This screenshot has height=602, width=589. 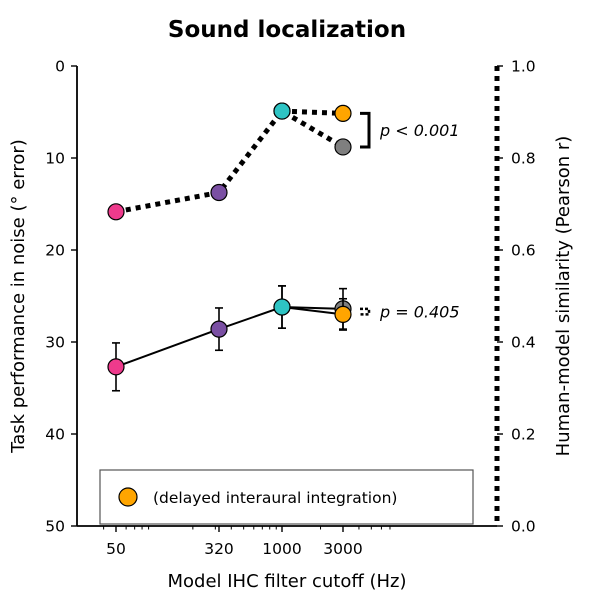 I want to click on right-y-tick-label-1: 0.2, so click(x=523, y=435).